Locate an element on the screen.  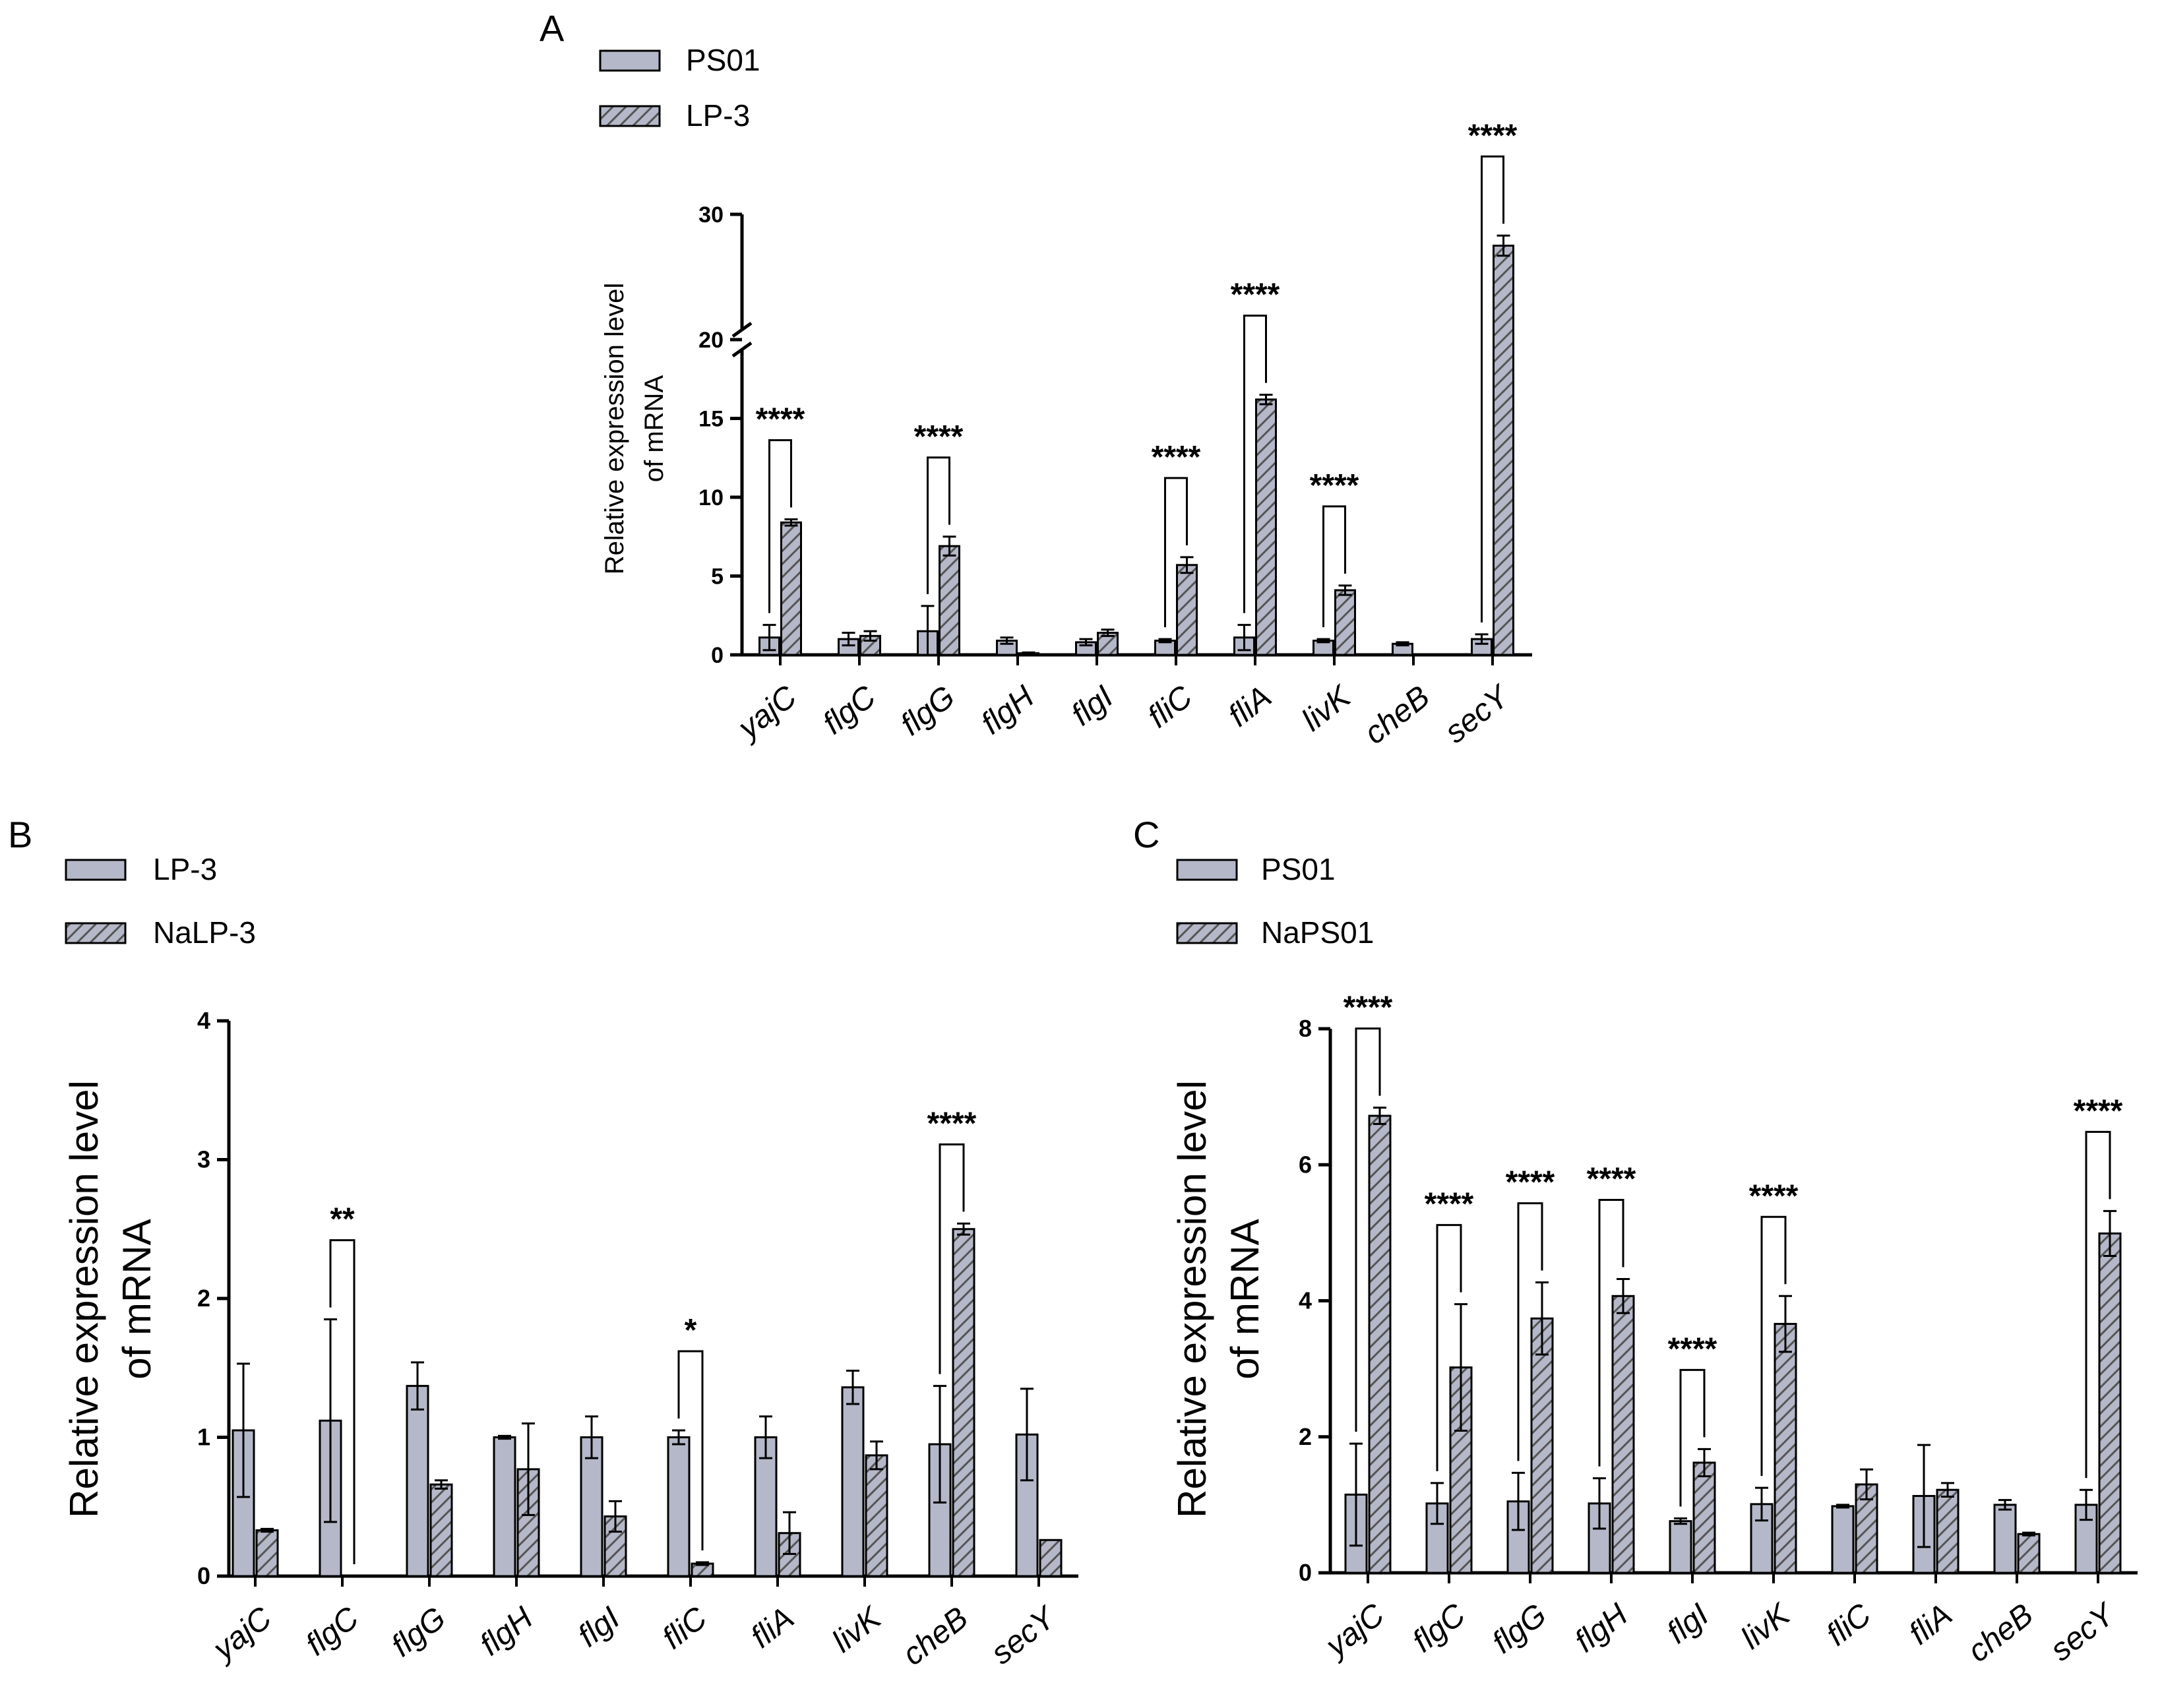
significance-label: ** is located at coordinates (342, 1220).